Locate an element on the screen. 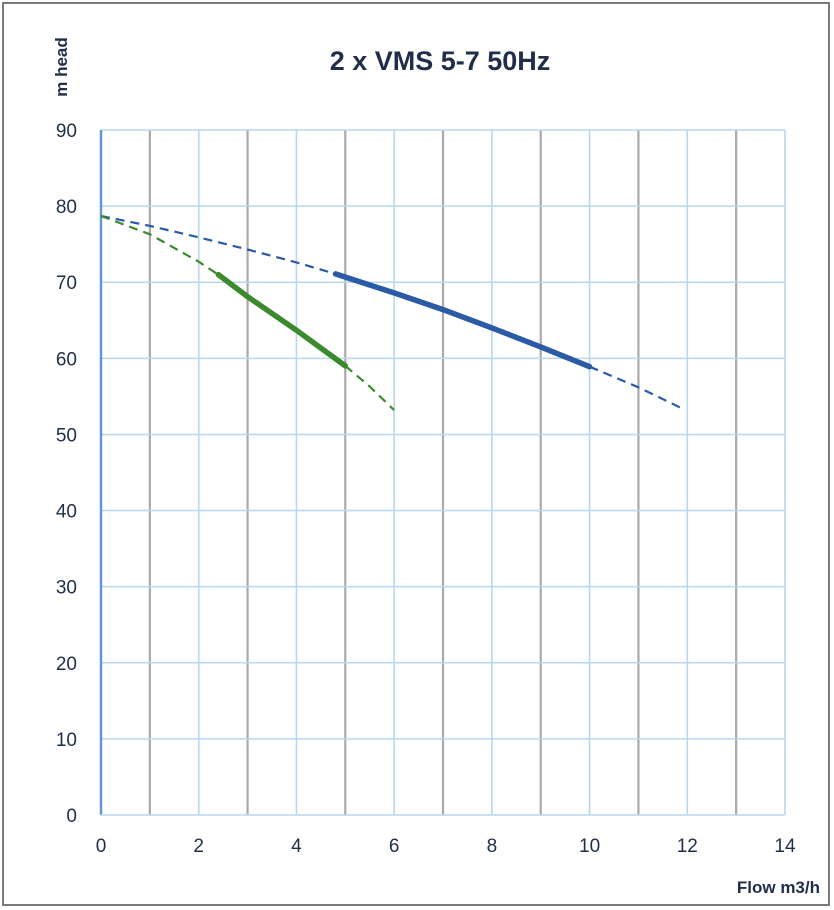 Image resolution: width=834 pixels, height=910 pixels. y-tick-label: 30 is located at coordinates (66, 588).